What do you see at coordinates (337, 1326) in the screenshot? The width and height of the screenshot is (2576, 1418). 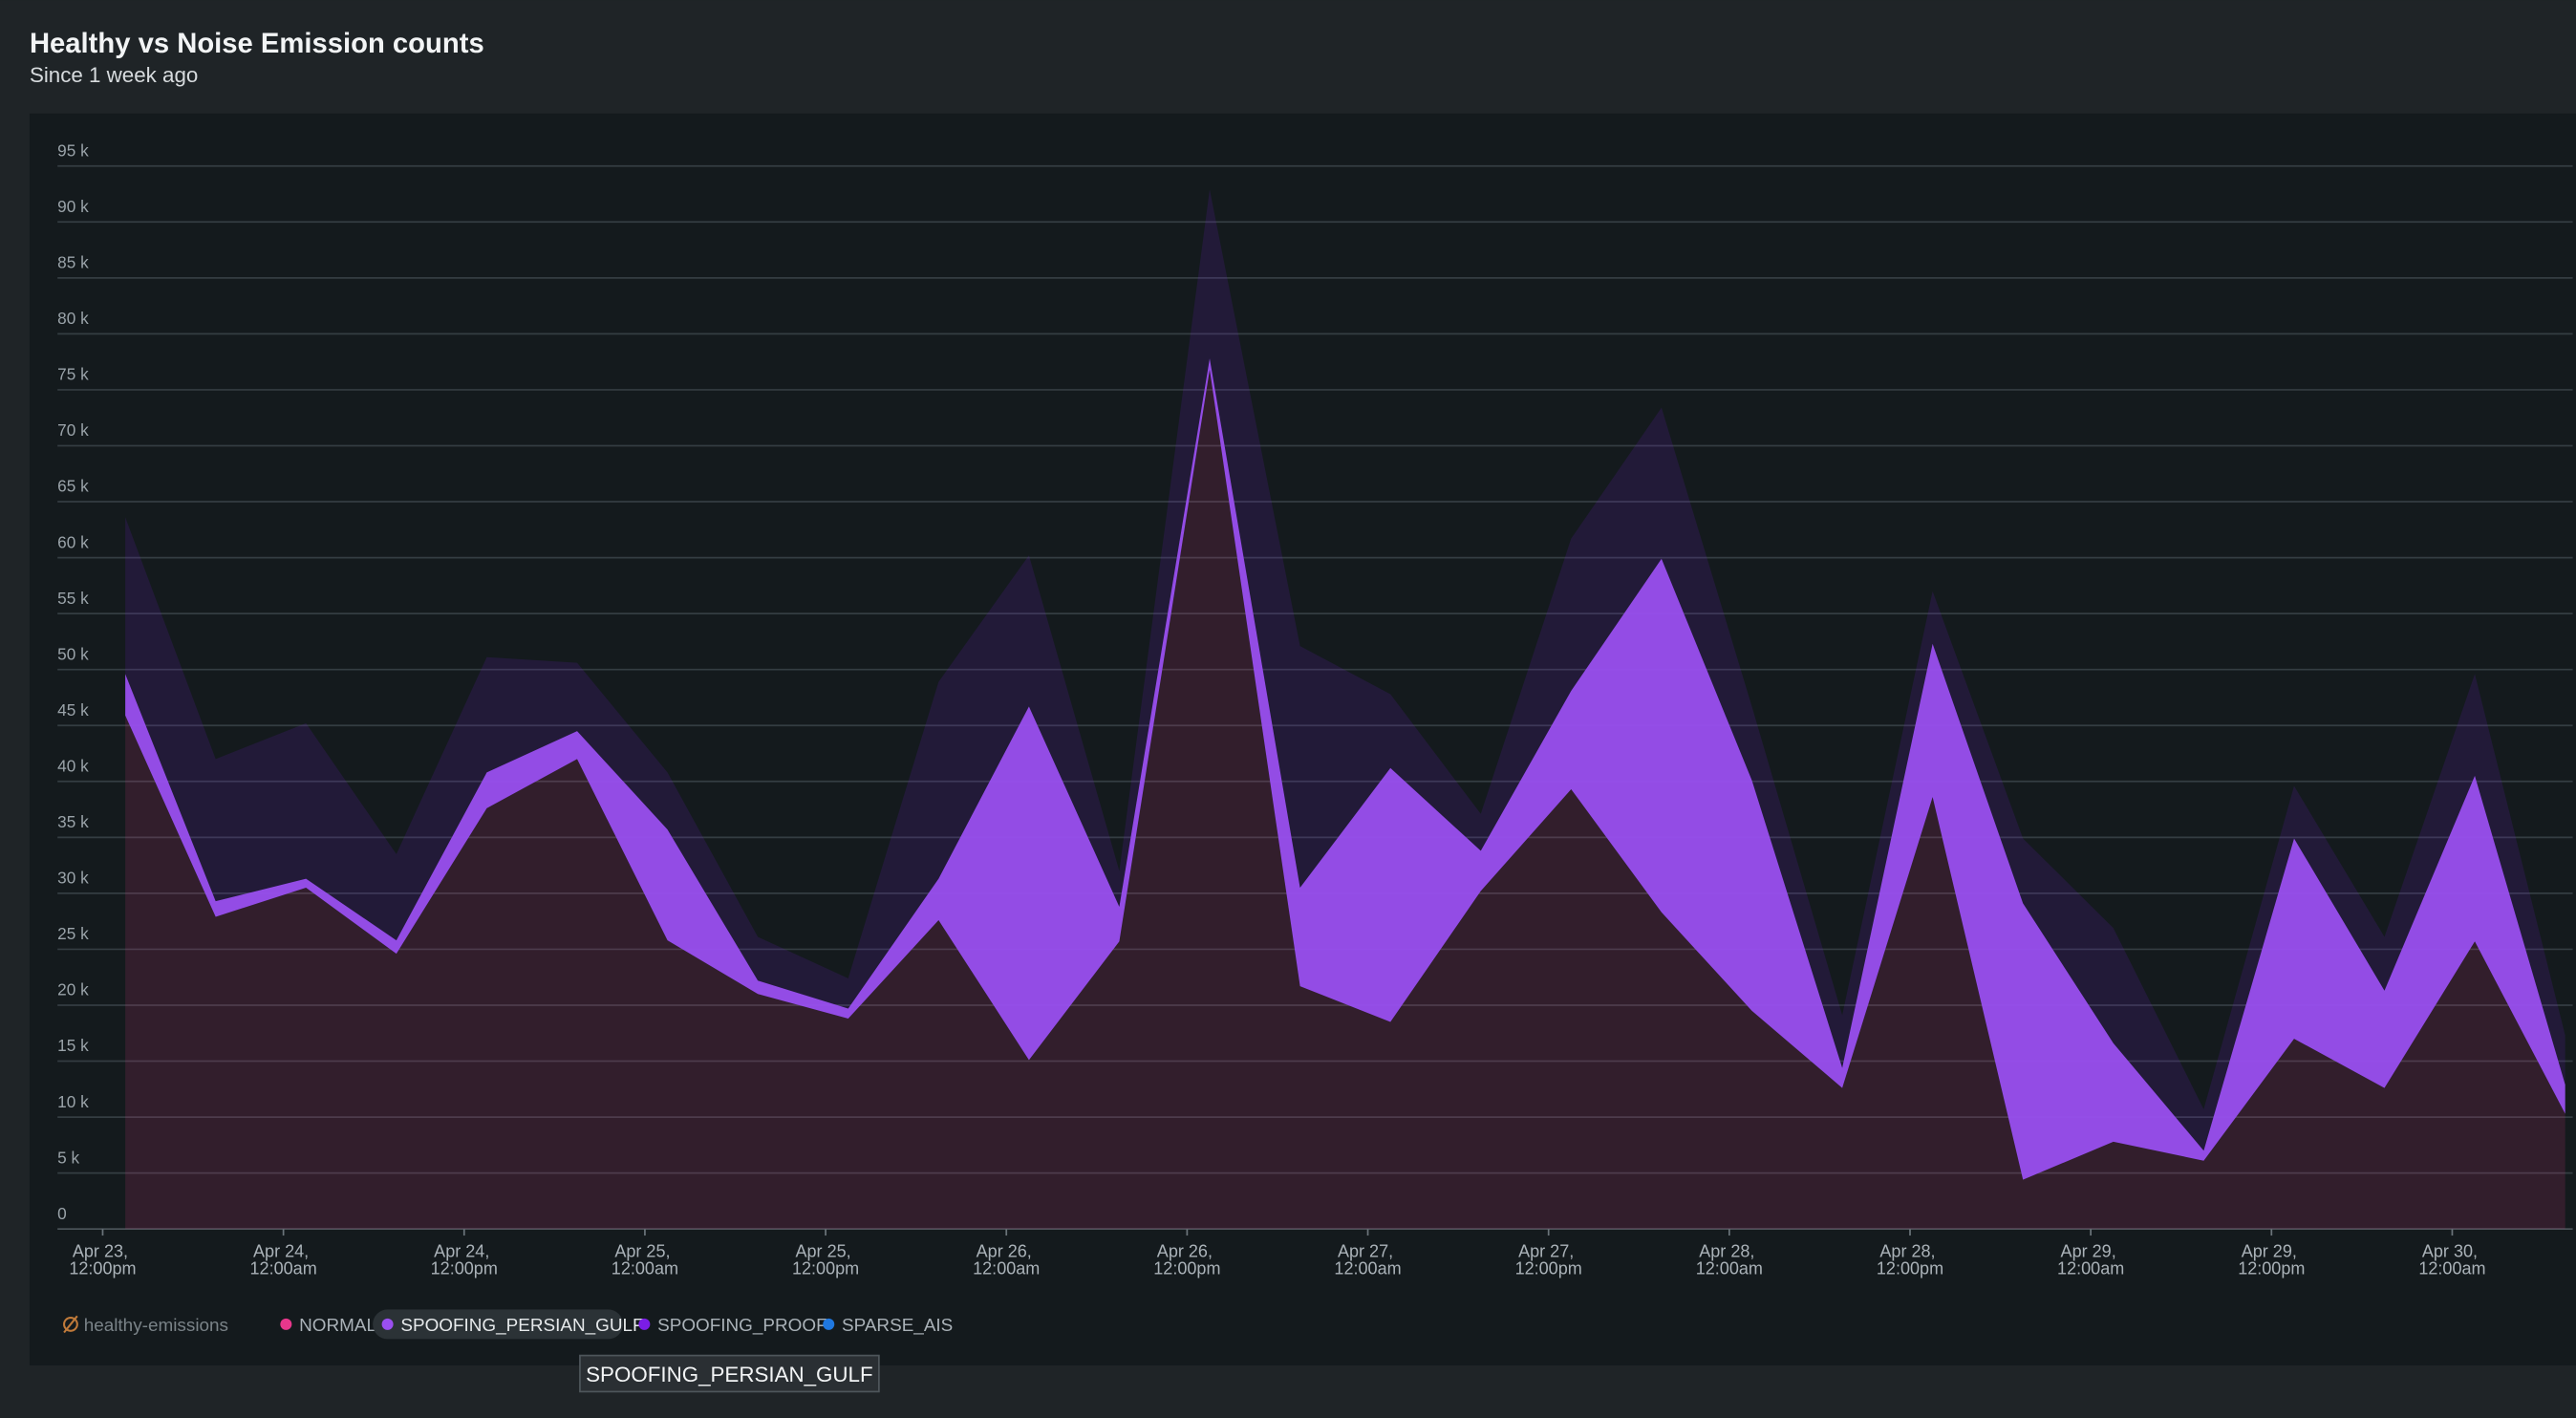 I see `legend-label: NORMAL` at bounding box center [337, 1326].